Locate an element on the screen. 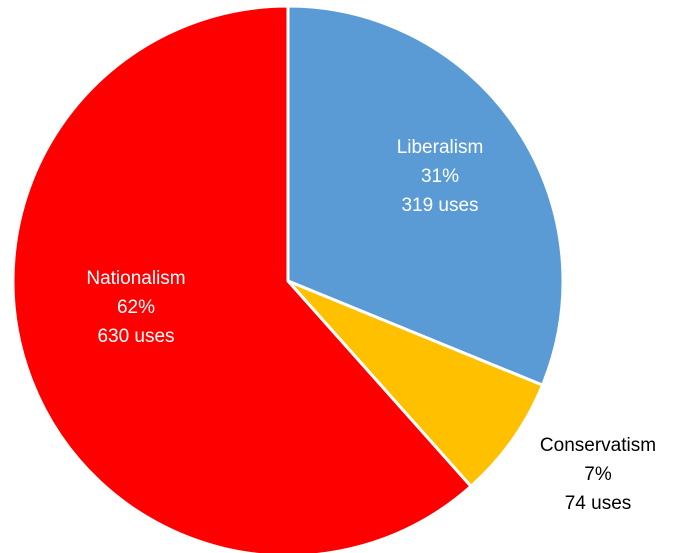  data-label-conservatism-value: 74 uses is located at coordinates (598, 503).